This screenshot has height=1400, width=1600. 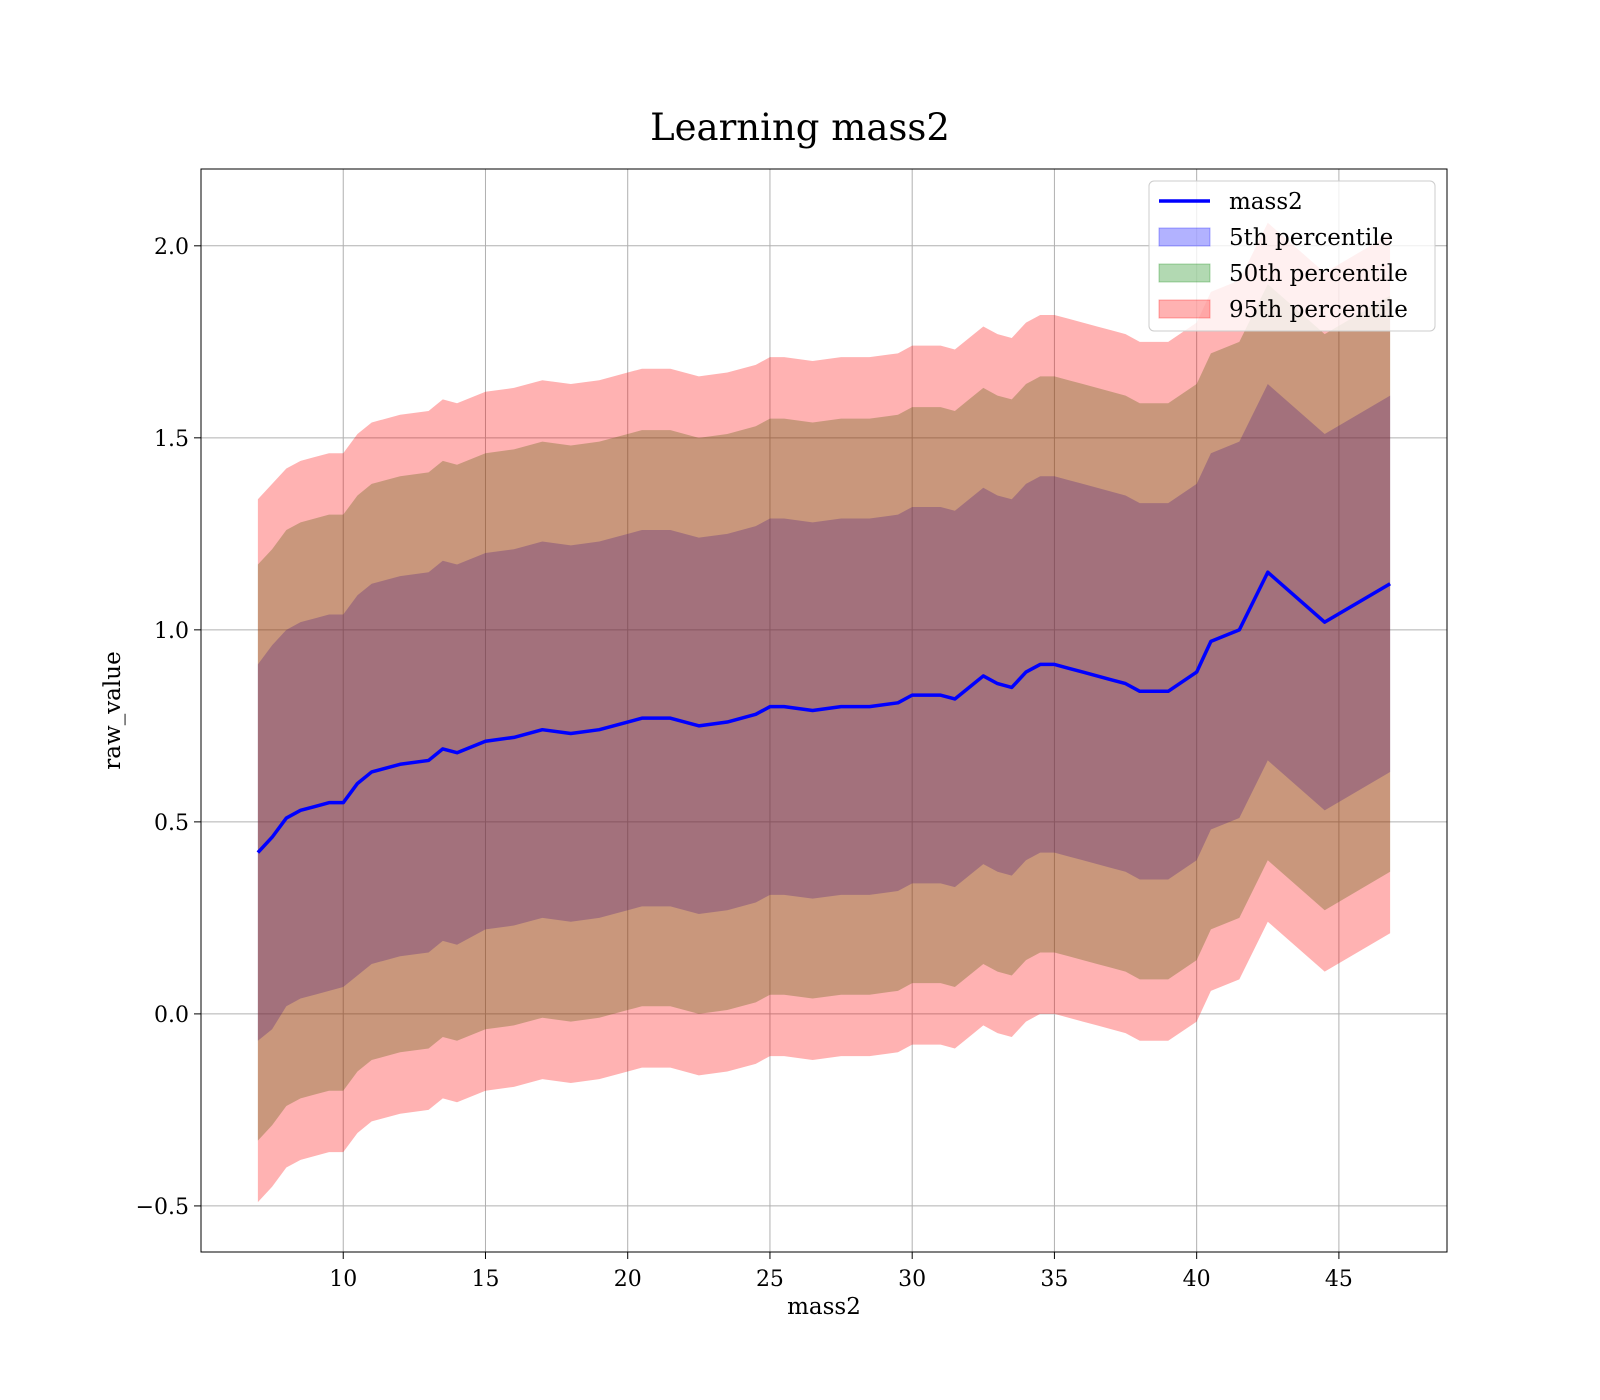 I want to click on x-tick-label: 20, so click(x=628, y=1279).